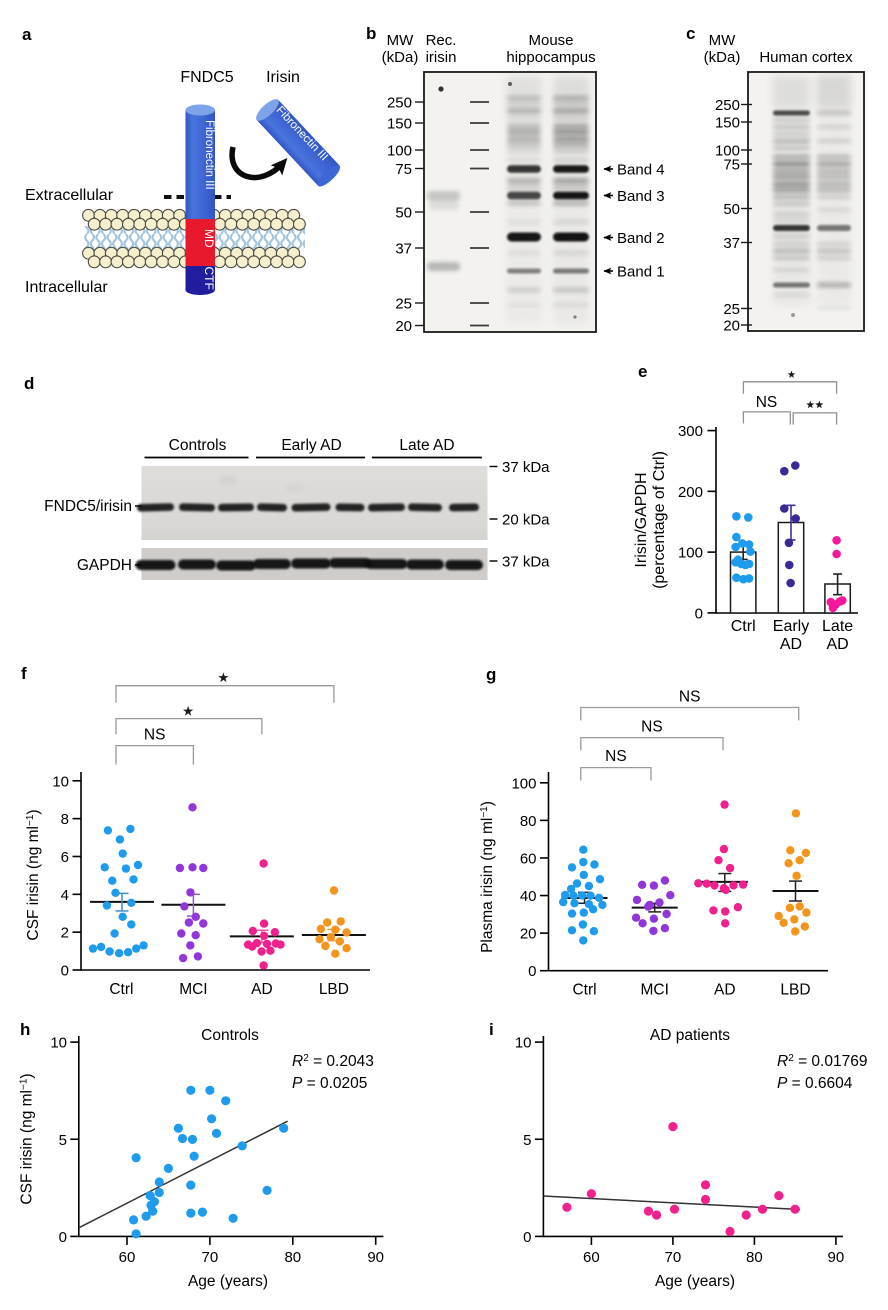 The width and height of the screenshot is (888, 1310). What do you see at coordinates (29, 383) in the screenshot?
I see `svg-text: d` at bounding box center [29, 383].